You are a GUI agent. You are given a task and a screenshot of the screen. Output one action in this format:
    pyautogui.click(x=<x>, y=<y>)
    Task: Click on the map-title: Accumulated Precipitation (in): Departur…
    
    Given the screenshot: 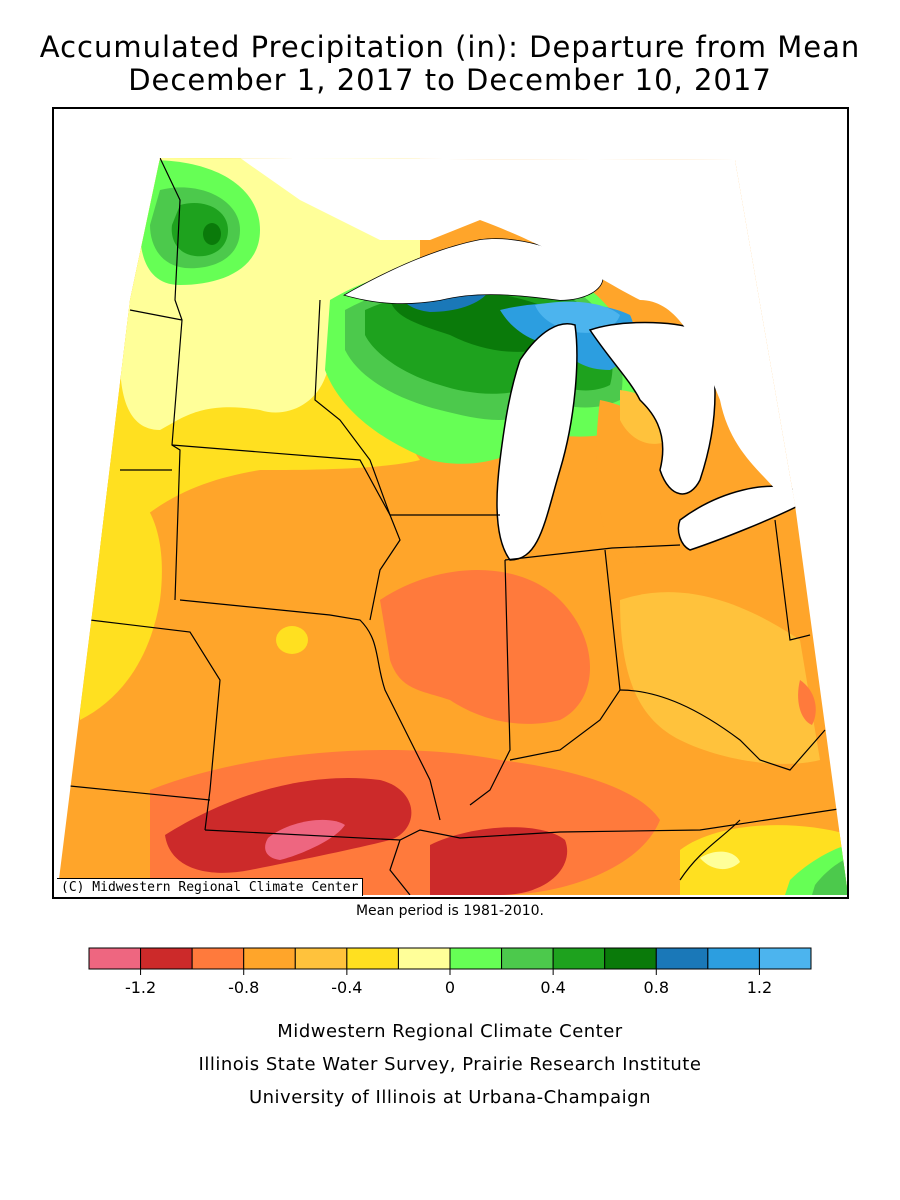 What is the action you would take?
    pyautogui.click(x=450, y=47)
    